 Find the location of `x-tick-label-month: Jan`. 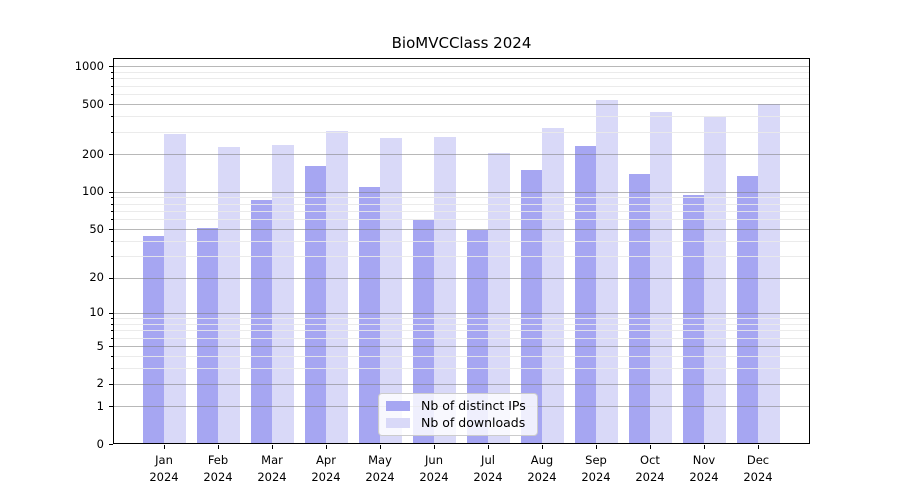

x-tick-label-month: Jan is located at coordinates (164, 460).